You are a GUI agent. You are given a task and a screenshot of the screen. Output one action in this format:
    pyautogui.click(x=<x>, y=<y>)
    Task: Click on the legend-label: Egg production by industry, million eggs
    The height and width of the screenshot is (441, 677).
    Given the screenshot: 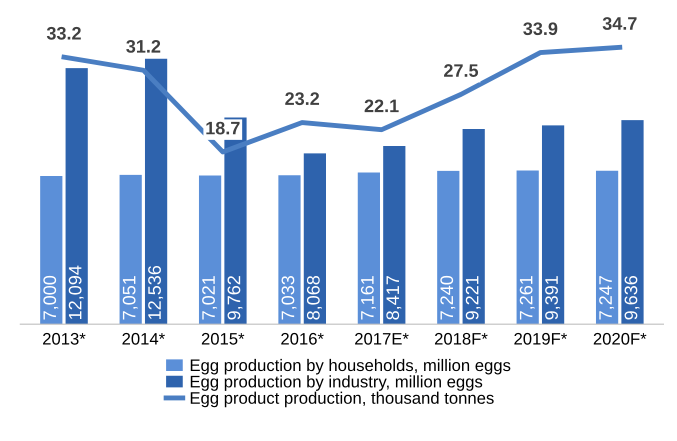 What is the action you would take?
    pyautogui.click(x=336, y=383)
    